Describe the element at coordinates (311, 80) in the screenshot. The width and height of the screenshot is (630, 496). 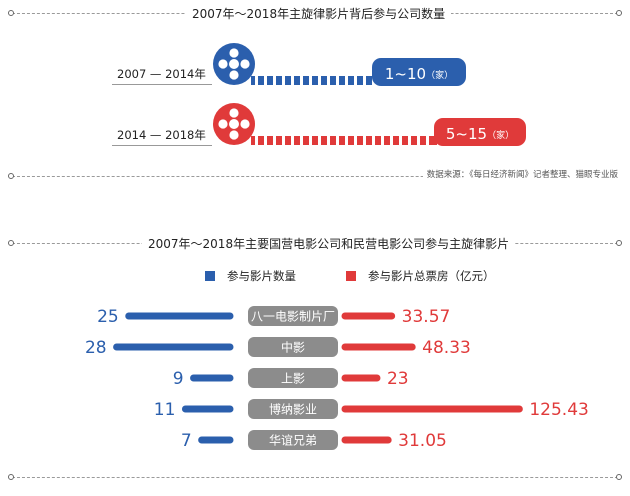
I see `dotted-bar-blue` at that location.